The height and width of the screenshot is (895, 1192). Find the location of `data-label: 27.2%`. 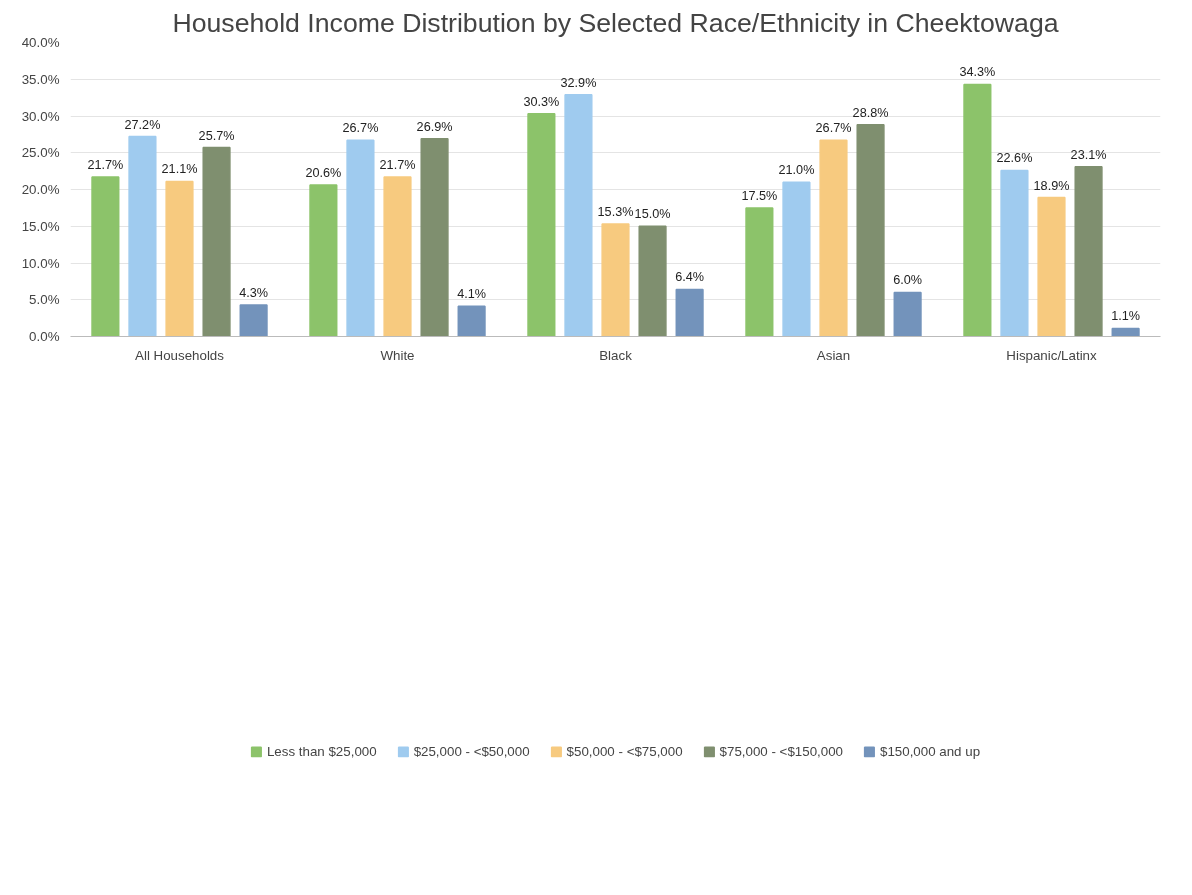

data-label: 27.2% is located at coordinates (142, 124).